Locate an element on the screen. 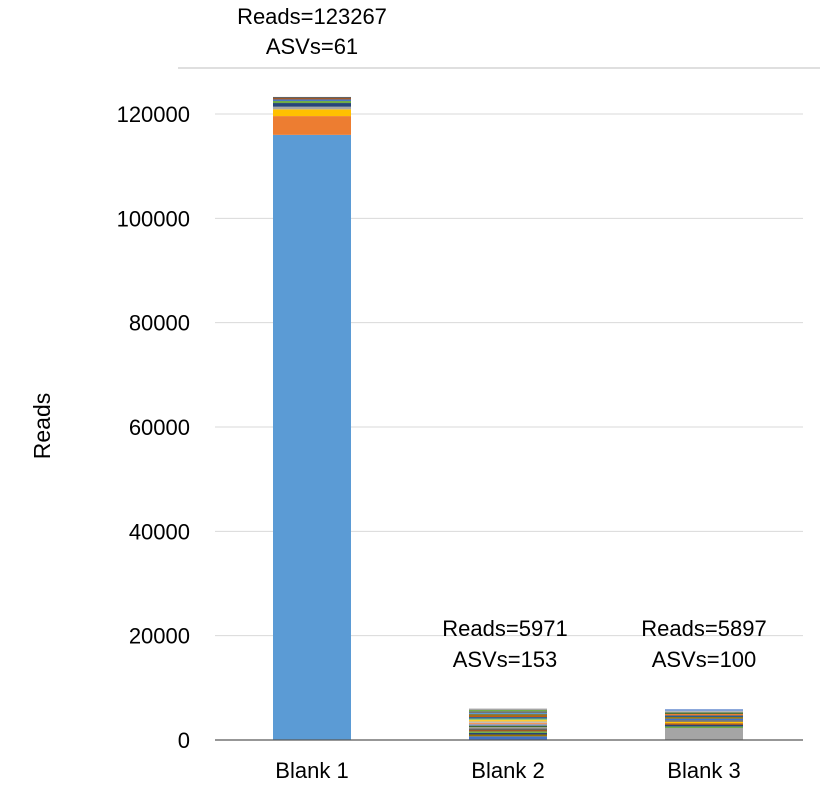  asvs-annotation: ASVs=61 is located at coordinates (312, 46).